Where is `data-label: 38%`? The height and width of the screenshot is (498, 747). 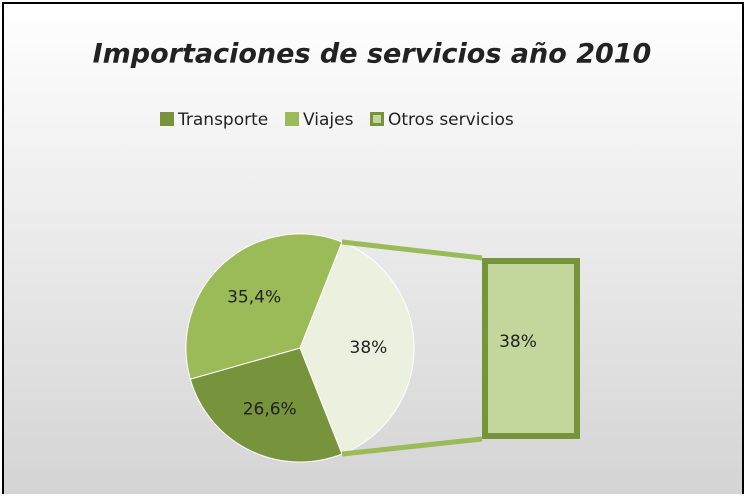 data-label: 38% is located at coordinates (369, 348).